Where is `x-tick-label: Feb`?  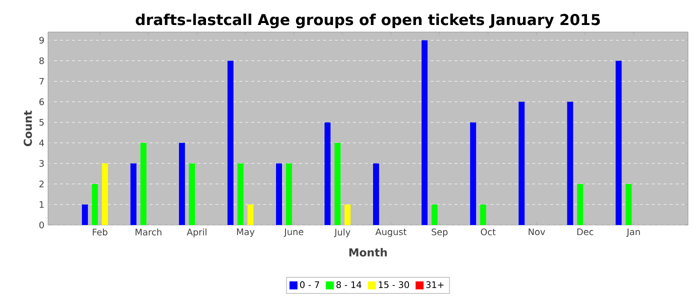
x-tick-label: Feb is located at coordinates (100, 232).